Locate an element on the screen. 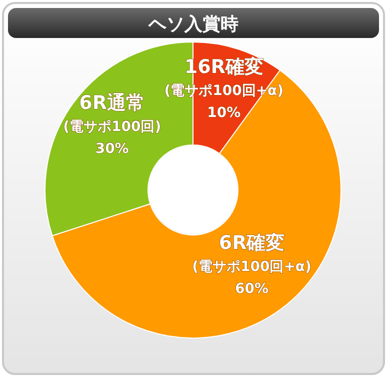  slice-label: 6R確変 (電サポ100回+α) is located at coordinates (252, 253).